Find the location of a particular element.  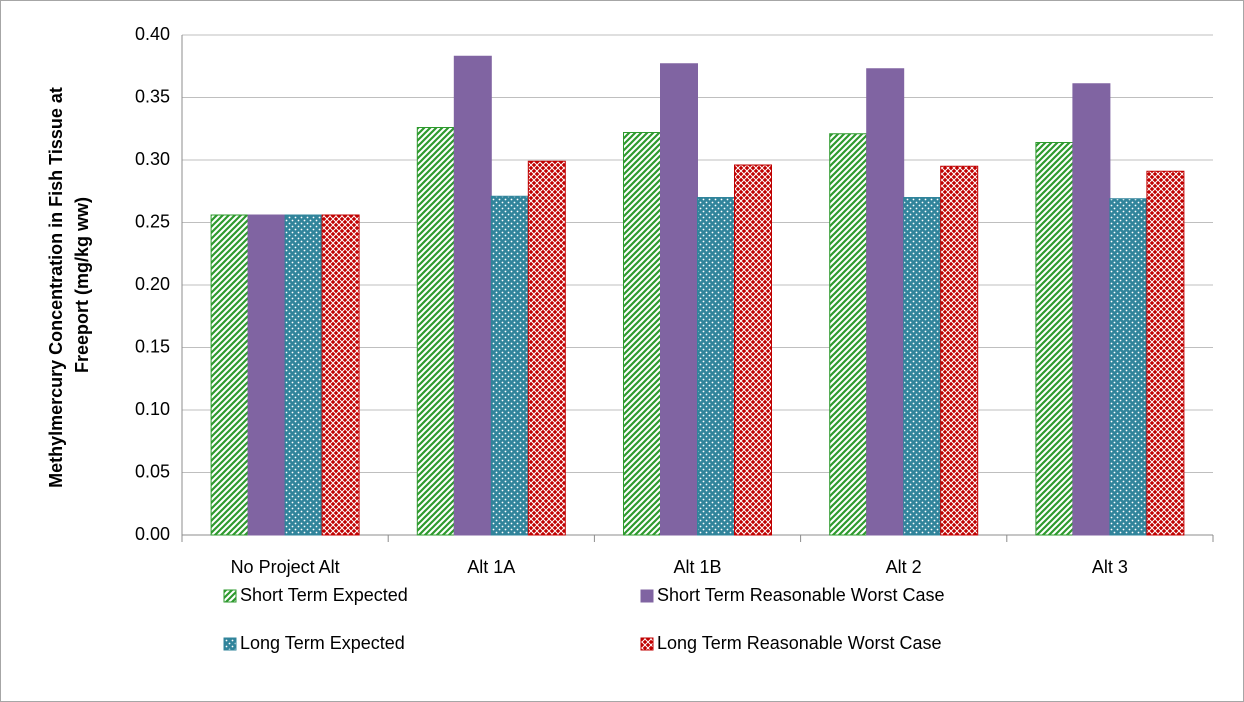

x-tick-label: Alt 1A is located at coordinates (491, 567).